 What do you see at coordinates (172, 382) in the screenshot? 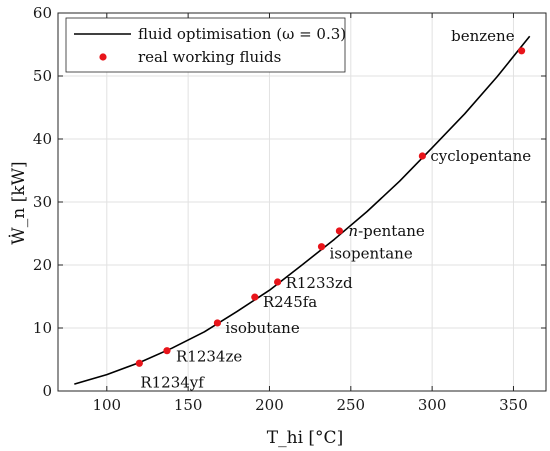
I see `data-point-label: R1234yf` at bounding box center [172, 382].